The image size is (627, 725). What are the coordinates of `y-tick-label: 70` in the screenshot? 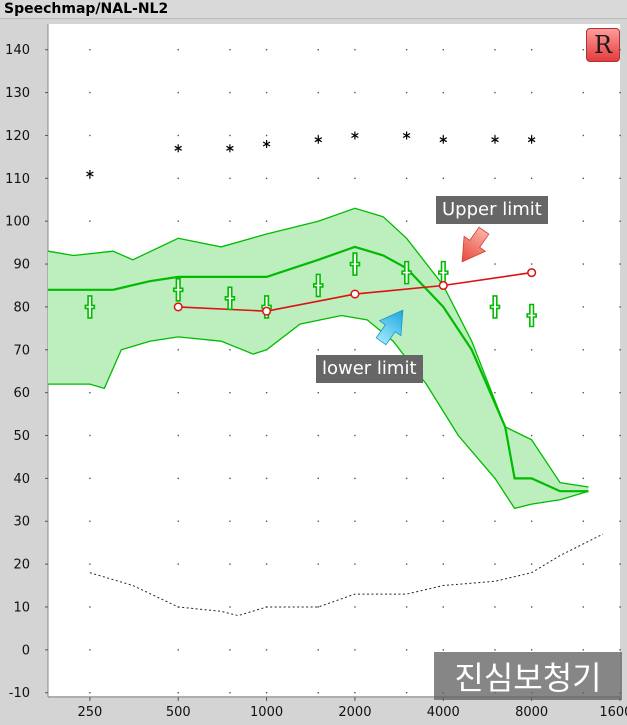 It's located at (21, 350).